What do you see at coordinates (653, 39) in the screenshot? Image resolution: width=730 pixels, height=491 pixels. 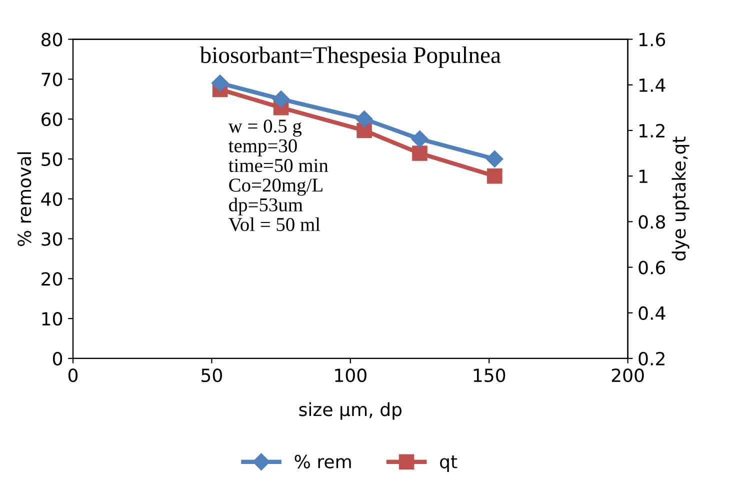 I see `y2-tick-label: 1.6` at bounding box center [653, 39].